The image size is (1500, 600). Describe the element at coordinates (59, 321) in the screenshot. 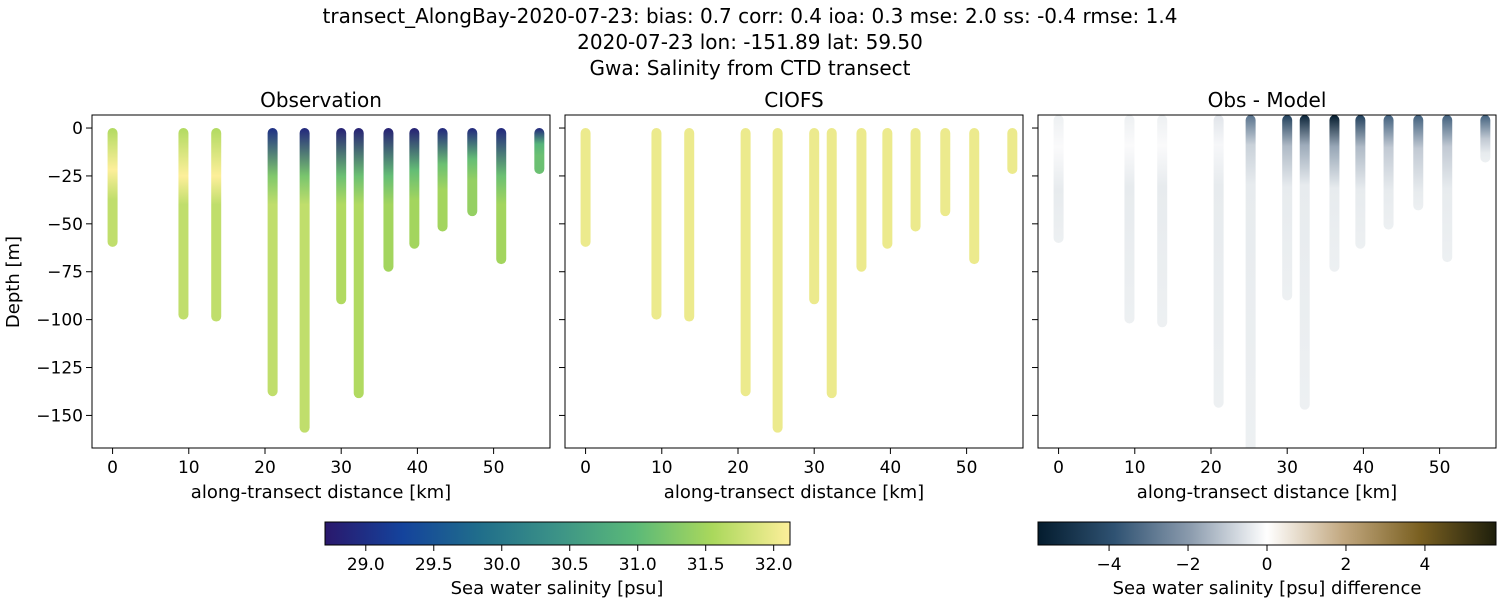

I see `y-tick-label: −100` at that location.